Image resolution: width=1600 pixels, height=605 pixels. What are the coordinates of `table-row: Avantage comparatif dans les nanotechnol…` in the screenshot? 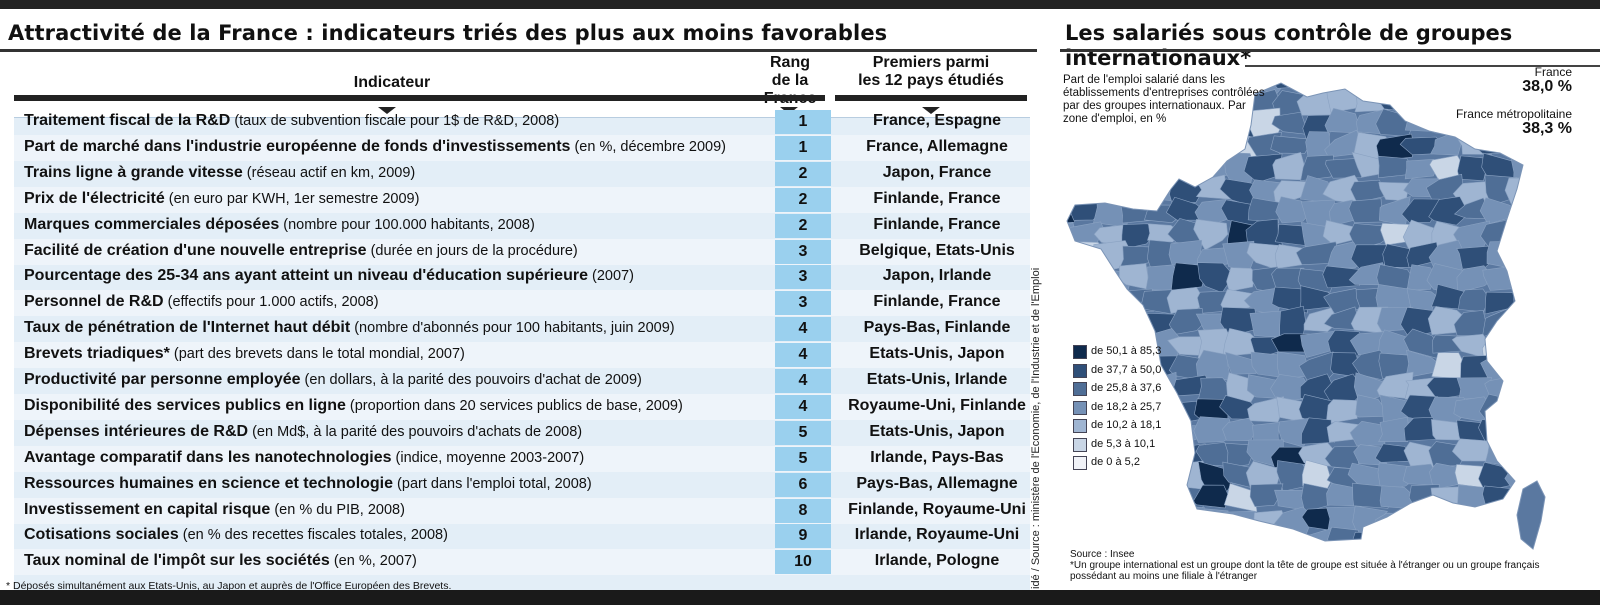 It's located at (522, 458).